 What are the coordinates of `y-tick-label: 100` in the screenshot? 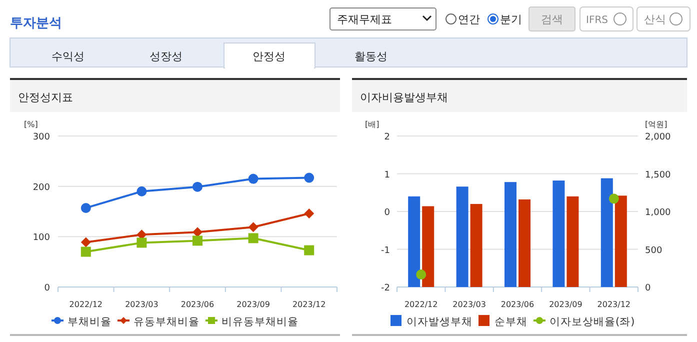 It's located at (41, 238).